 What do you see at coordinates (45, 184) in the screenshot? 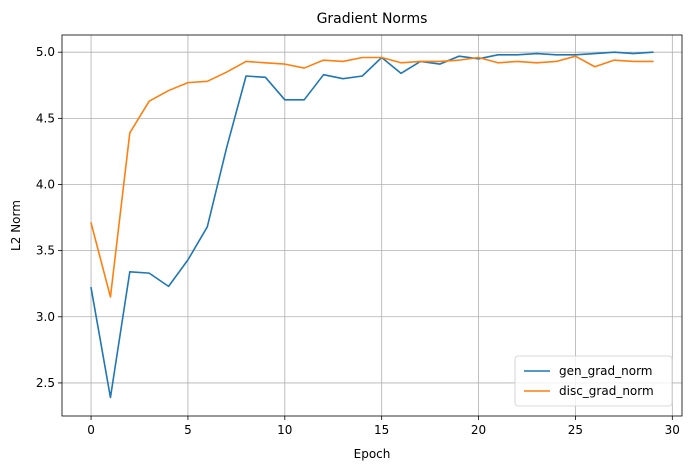
I see `y-tick-label: 4.0` at bounding box center [45, 184].